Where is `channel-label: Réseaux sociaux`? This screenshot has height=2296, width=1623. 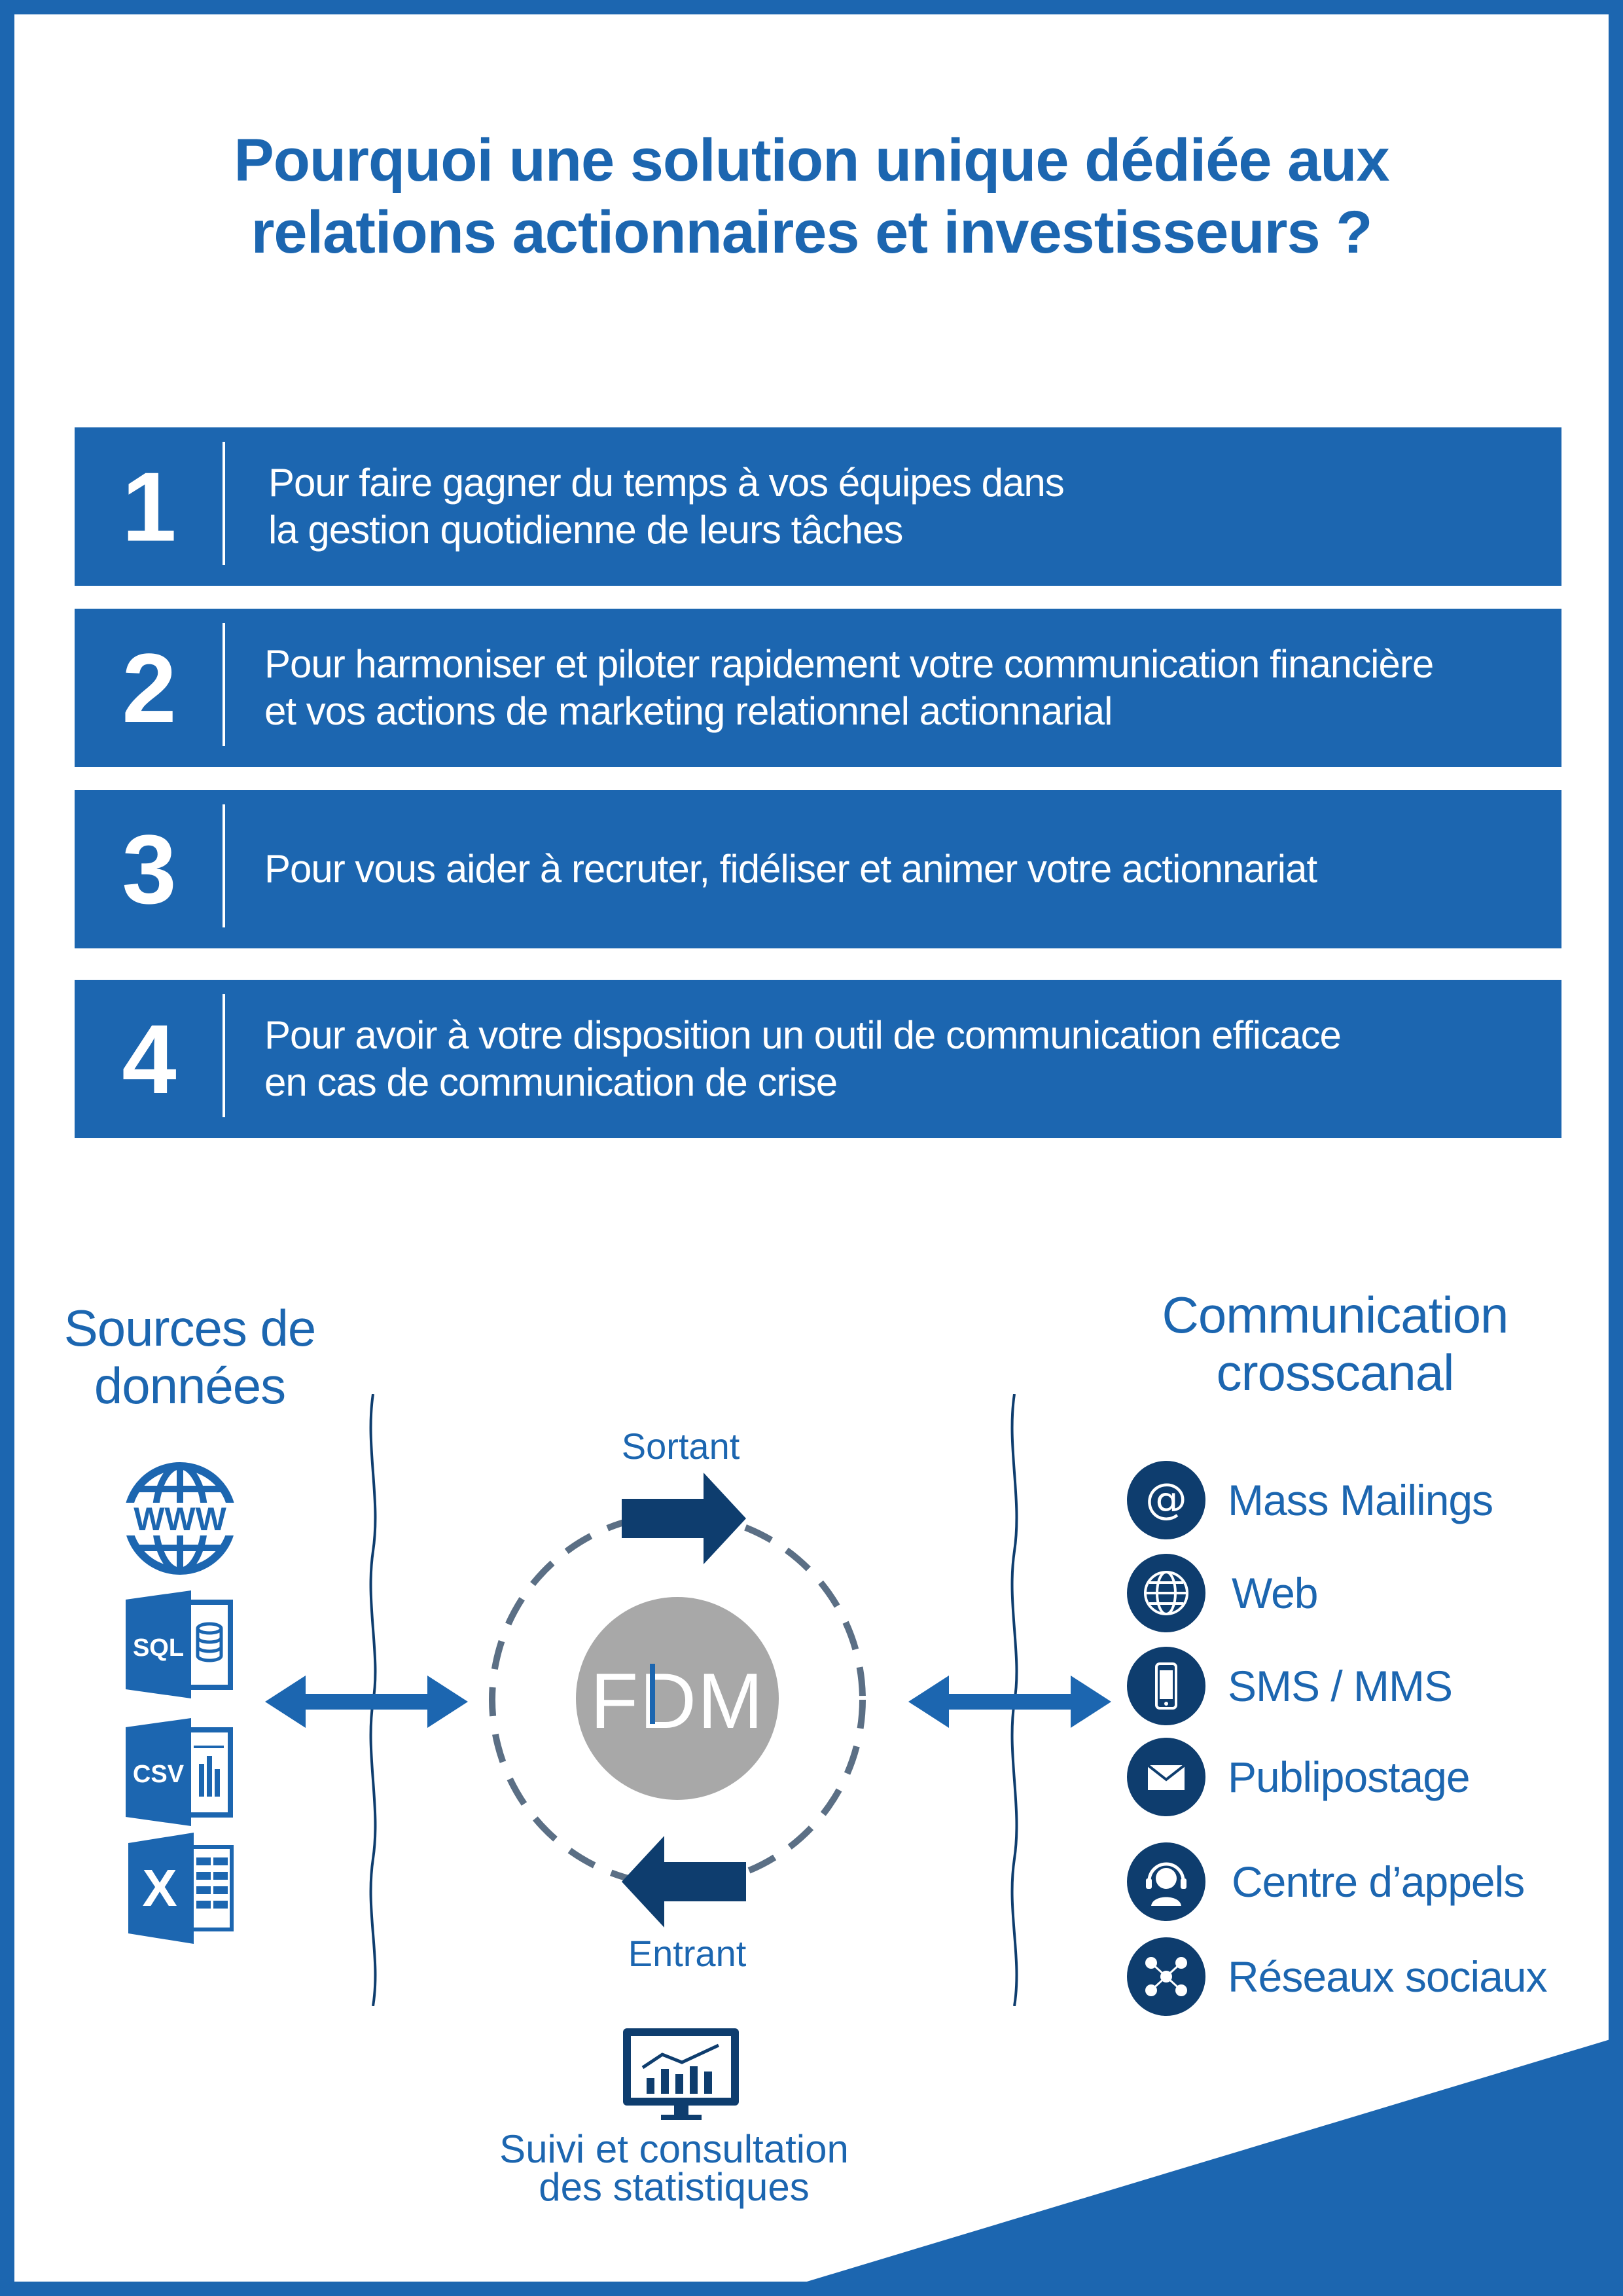 channel-label: Réseaux sociaux is located at coordinates (1388, 1976).